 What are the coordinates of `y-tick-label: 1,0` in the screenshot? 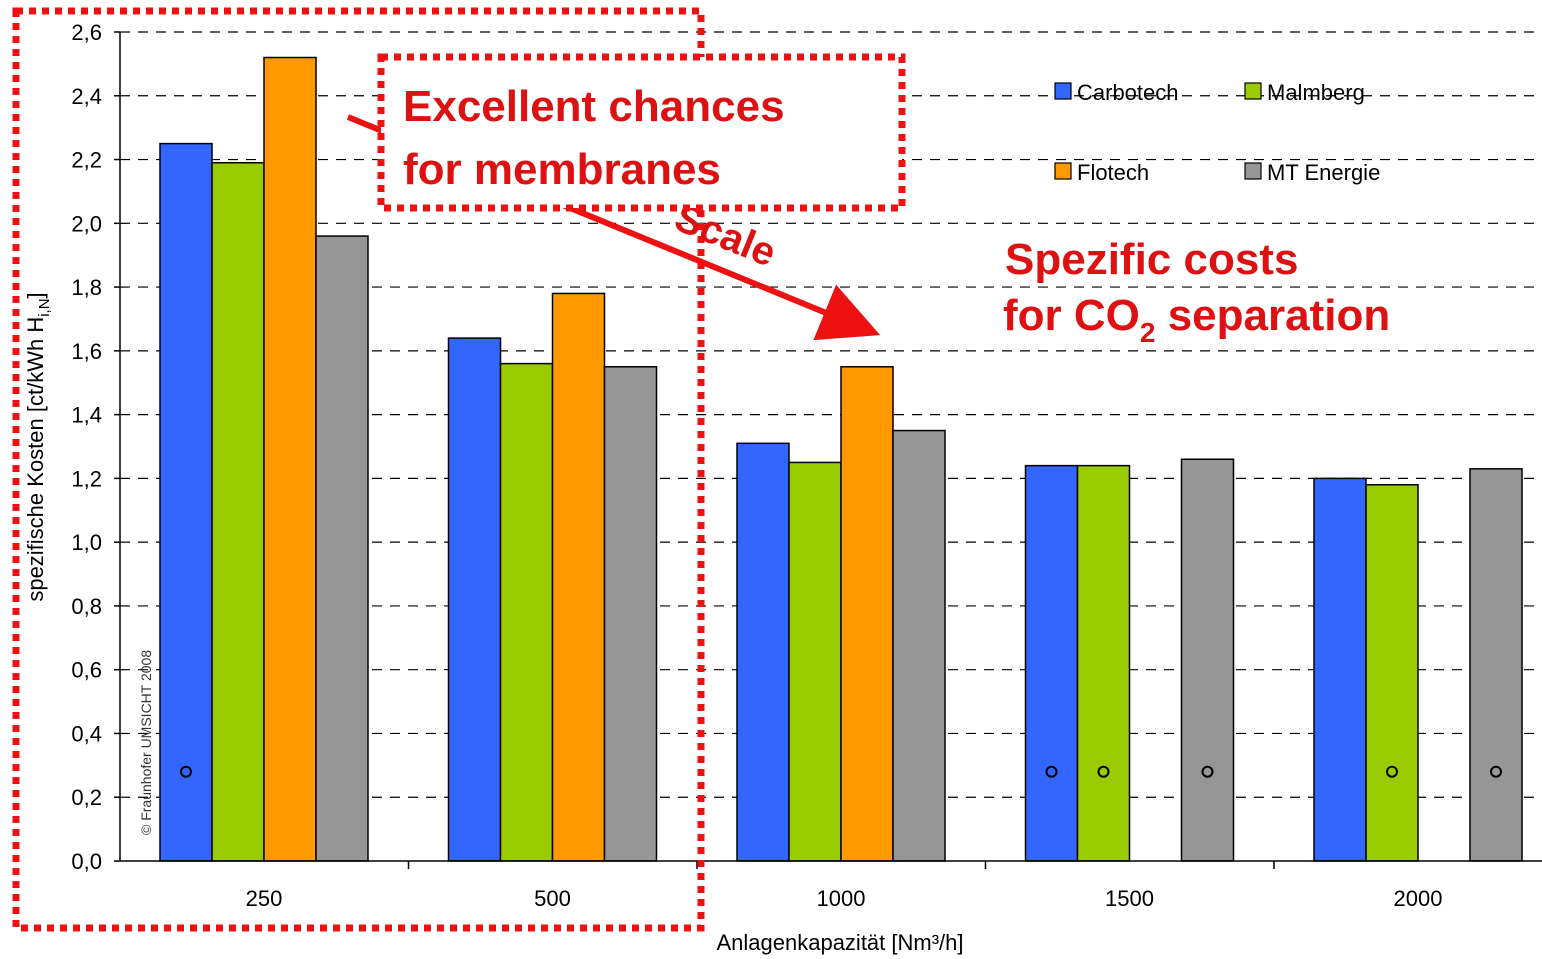 It's located at (86, 542).